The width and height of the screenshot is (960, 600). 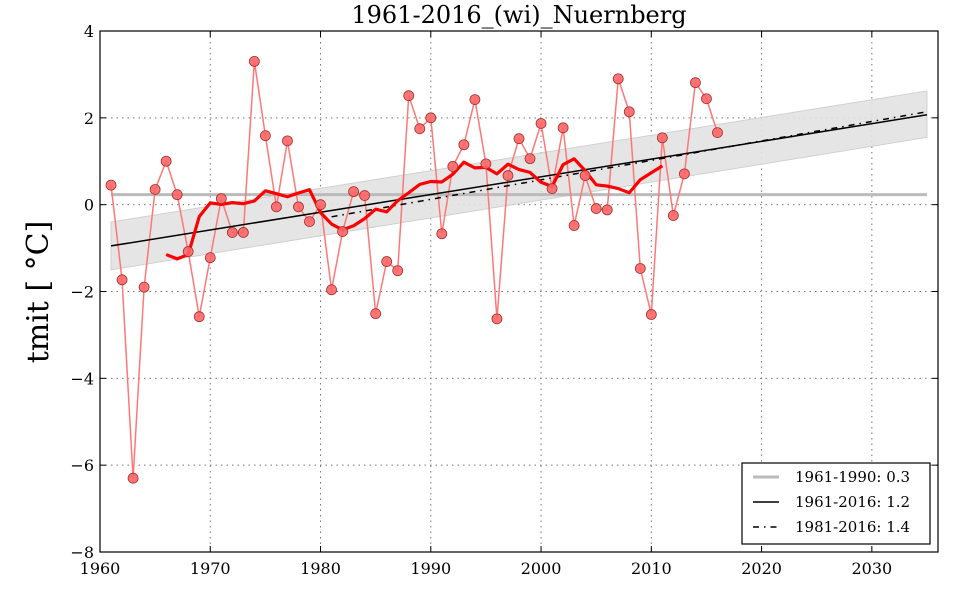 I want to click on y-axis-label: tmit [ °C], so click(x=38, y=292).